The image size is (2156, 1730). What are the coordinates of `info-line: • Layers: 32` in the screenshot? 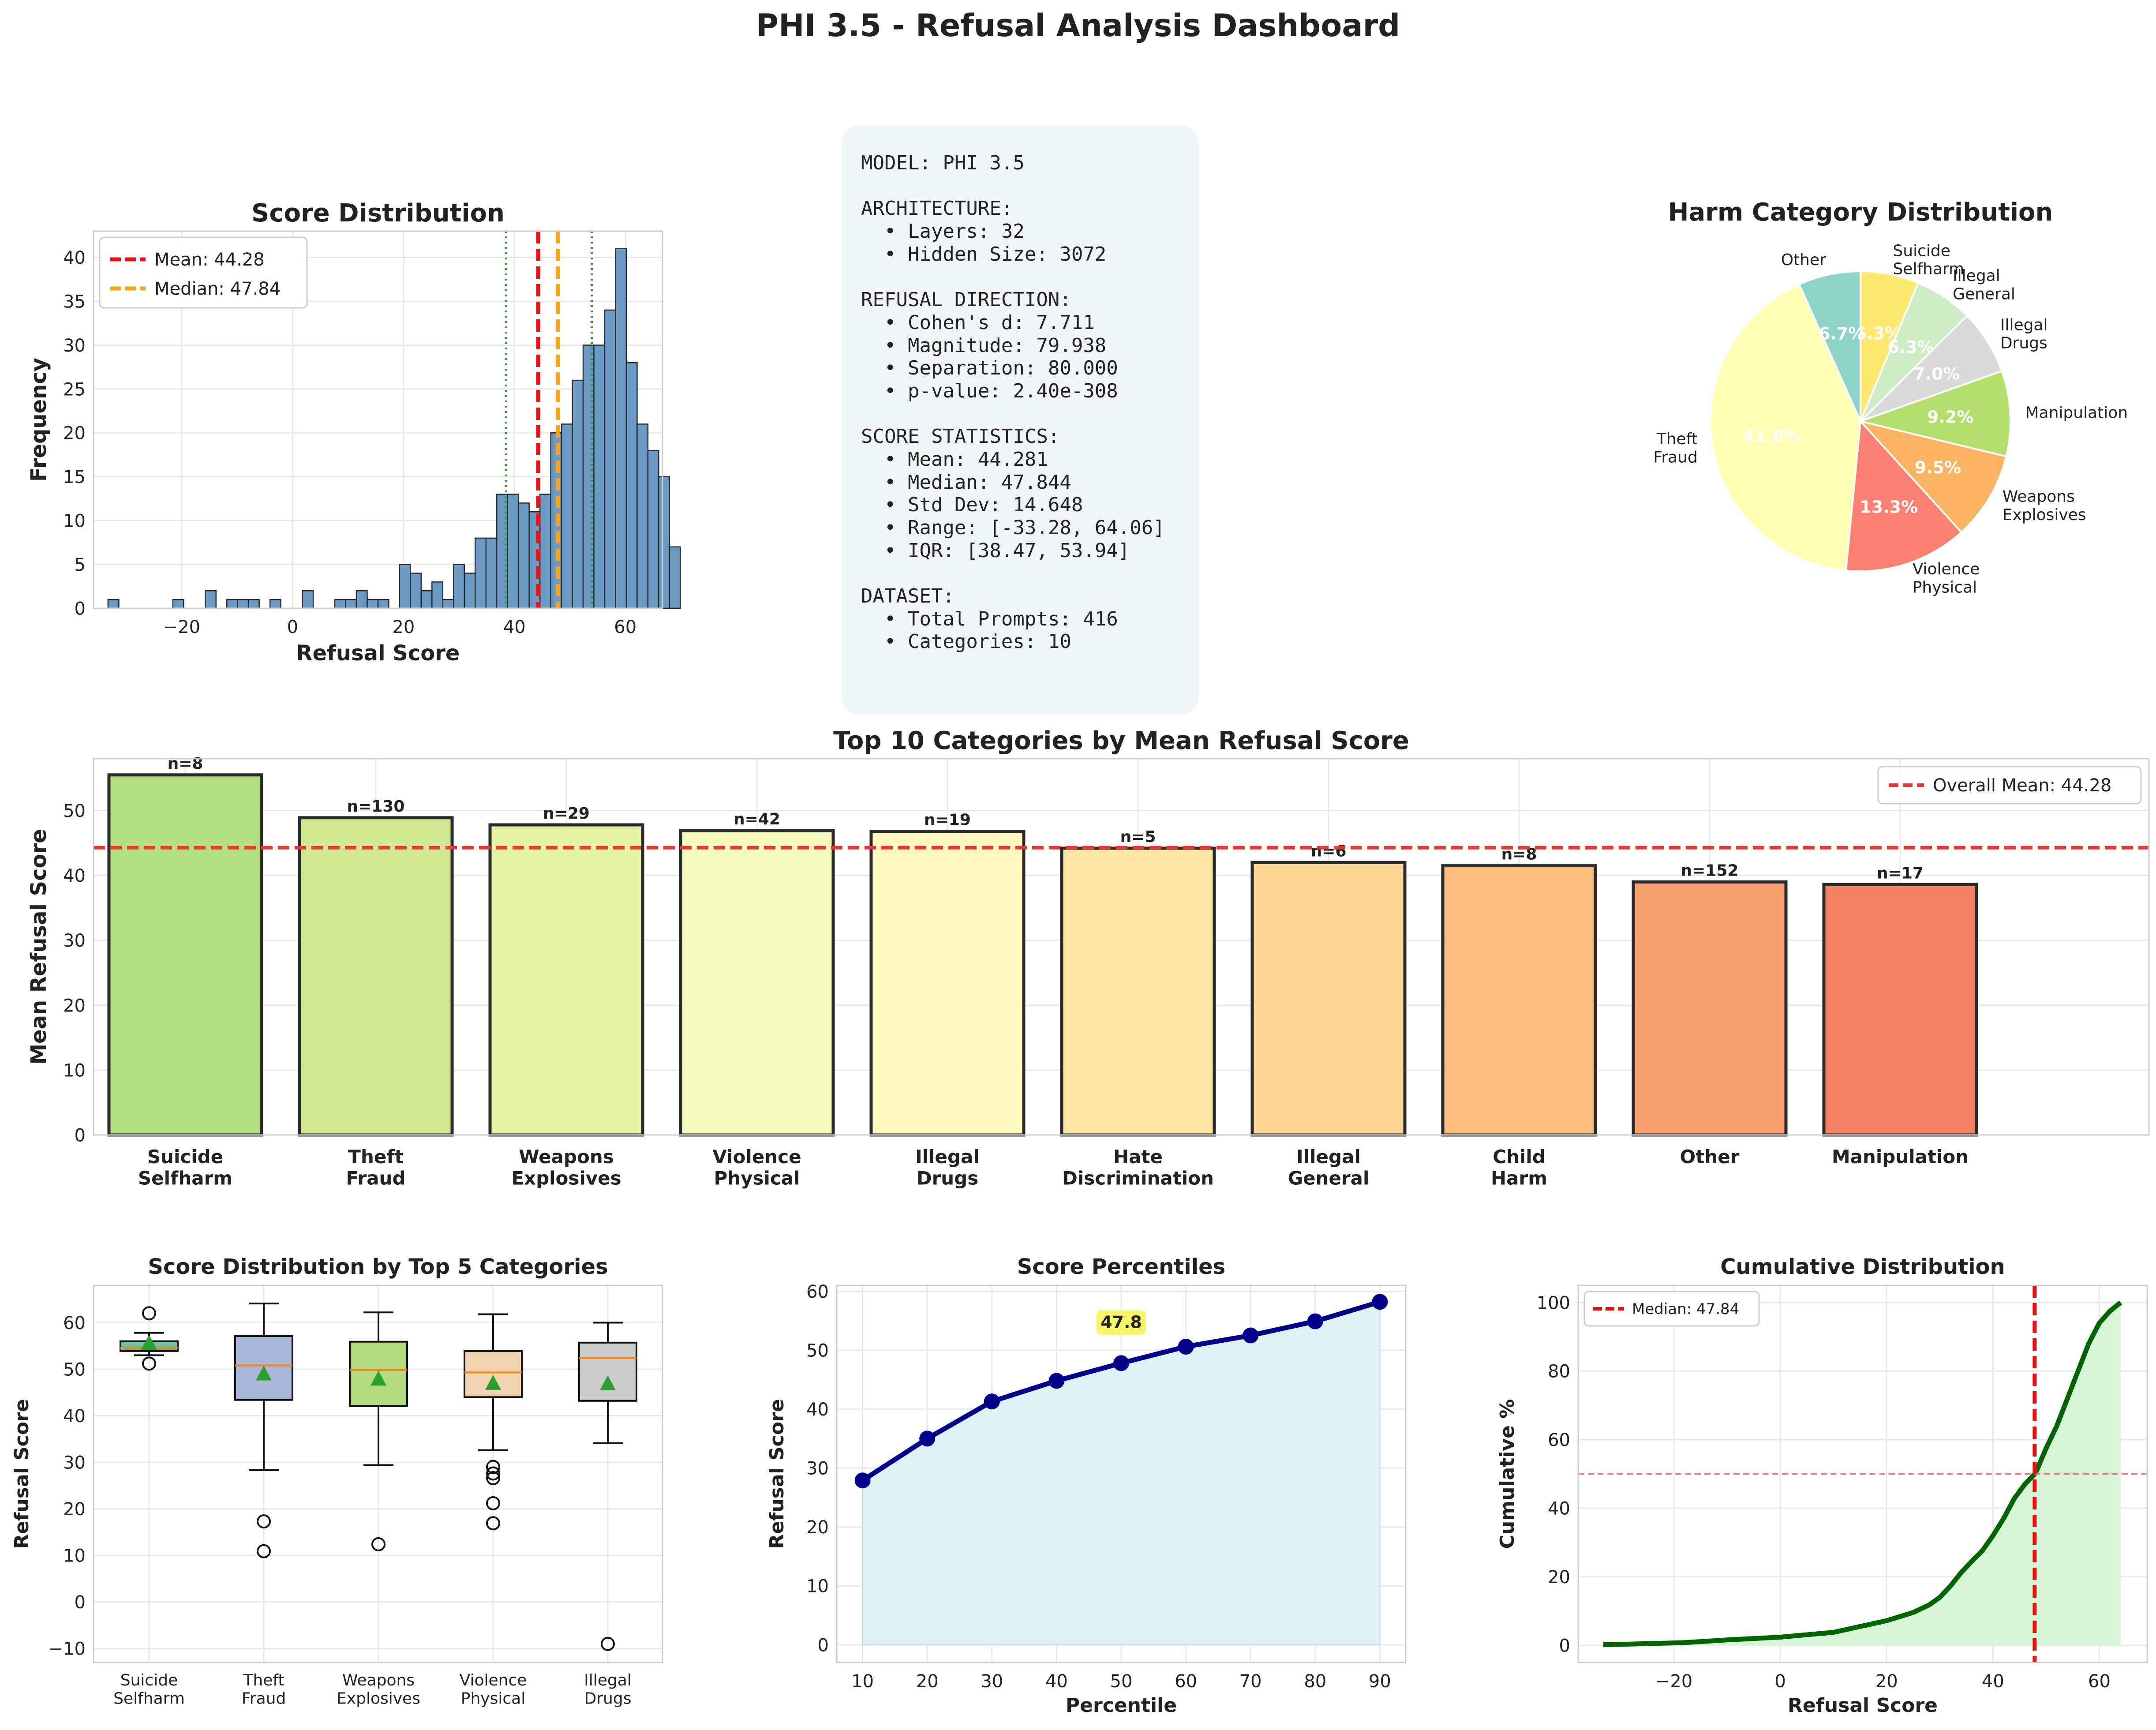 It's located at (943, 231).